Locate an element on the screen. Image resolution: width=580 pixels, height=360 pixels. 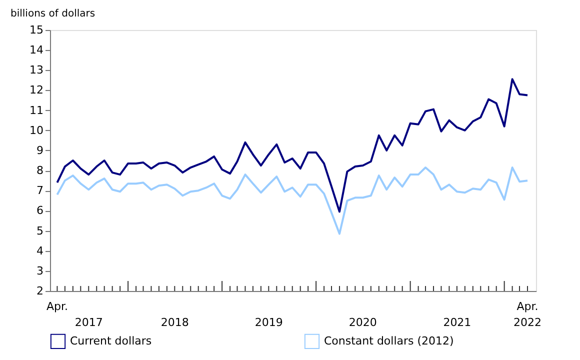
y-tick-label: 11 is located at coordinates (37, 110).